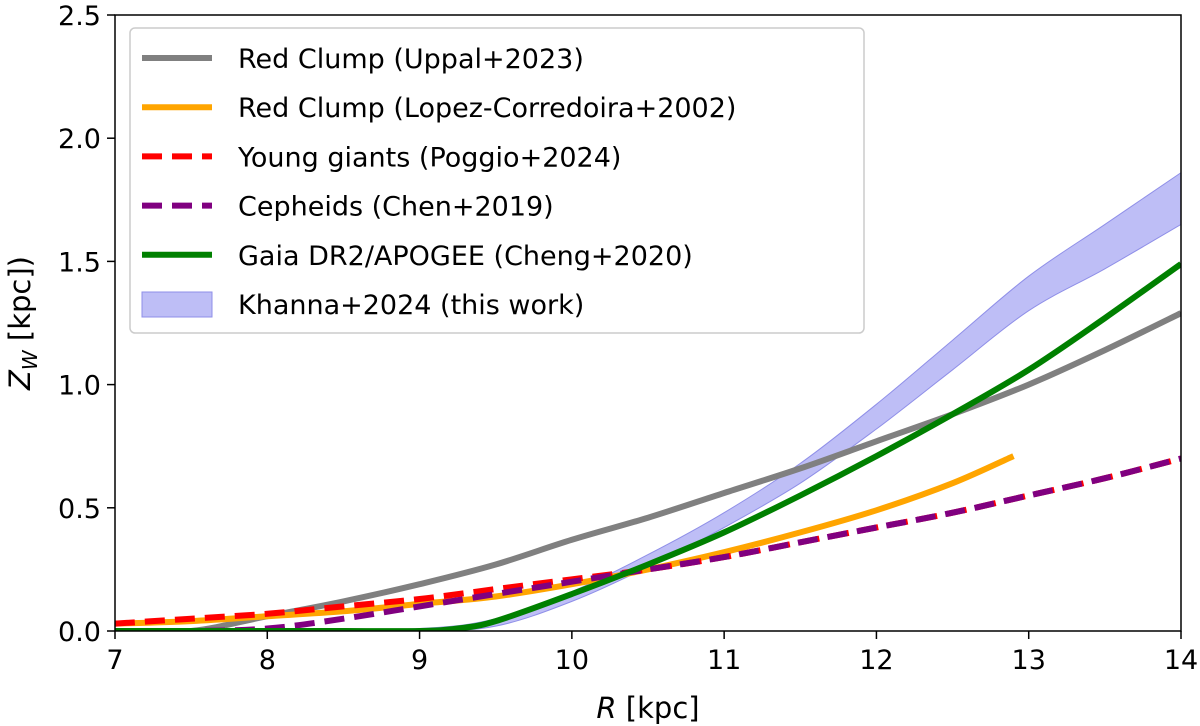 The height and width of the screenshot is (726, 1200). What do you see at coordinates (1029, 660) in the screenshot?
I see `x-tick-label: 13` at bounding box center [1029, 660].